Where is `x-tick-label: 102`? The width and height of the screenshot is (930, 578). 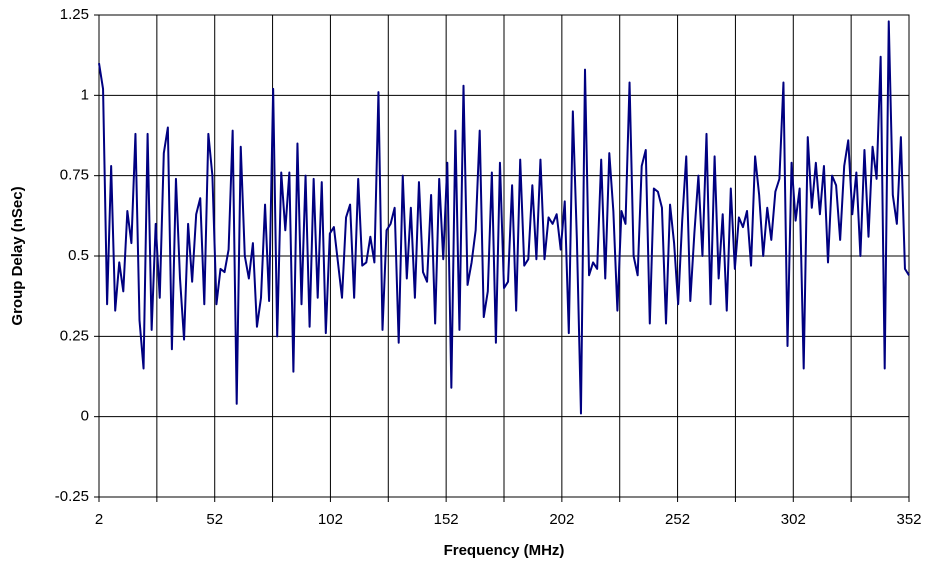 x-tick-label: 102 is located at coordinates (330, 519).